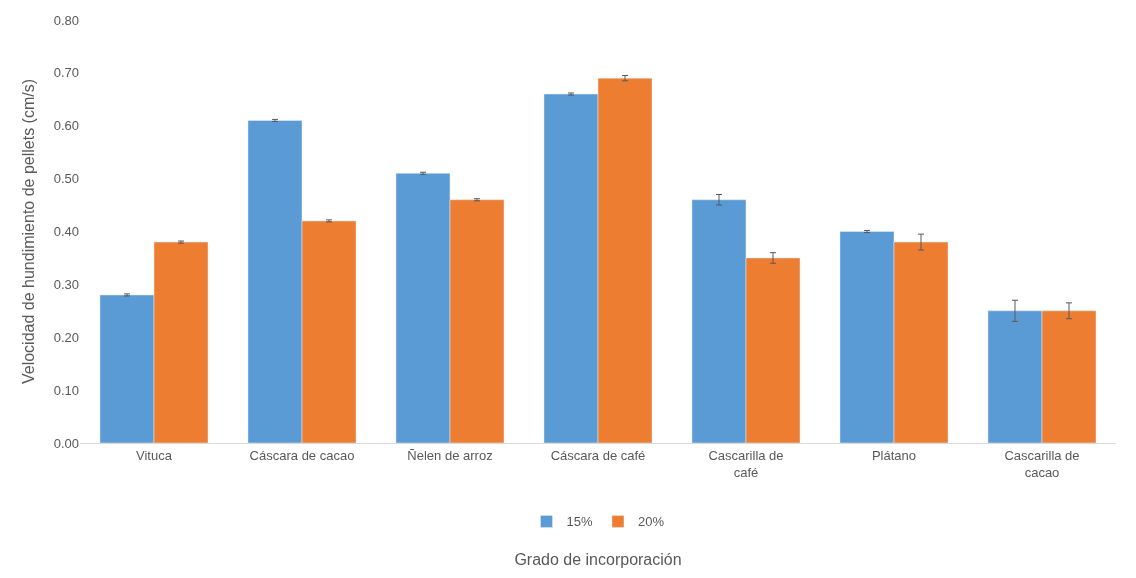 The width and height of the screenshot is (1136, 578). Describe the element at coordinates (746, 463) in the screenshot. I see `x-tick-label: Cascarilla de café` at that location.